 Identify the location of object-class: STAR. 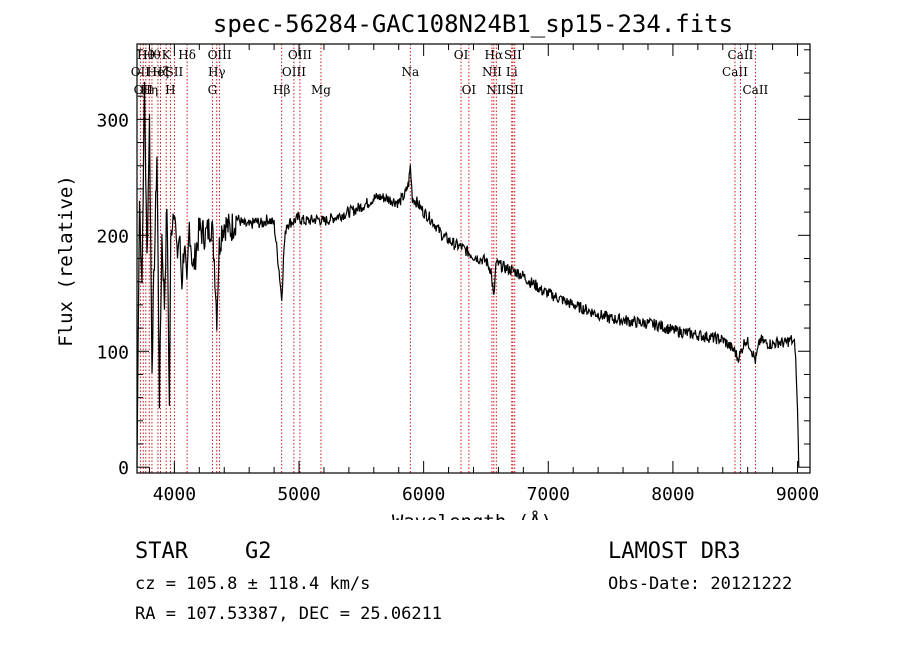
(161, 551).